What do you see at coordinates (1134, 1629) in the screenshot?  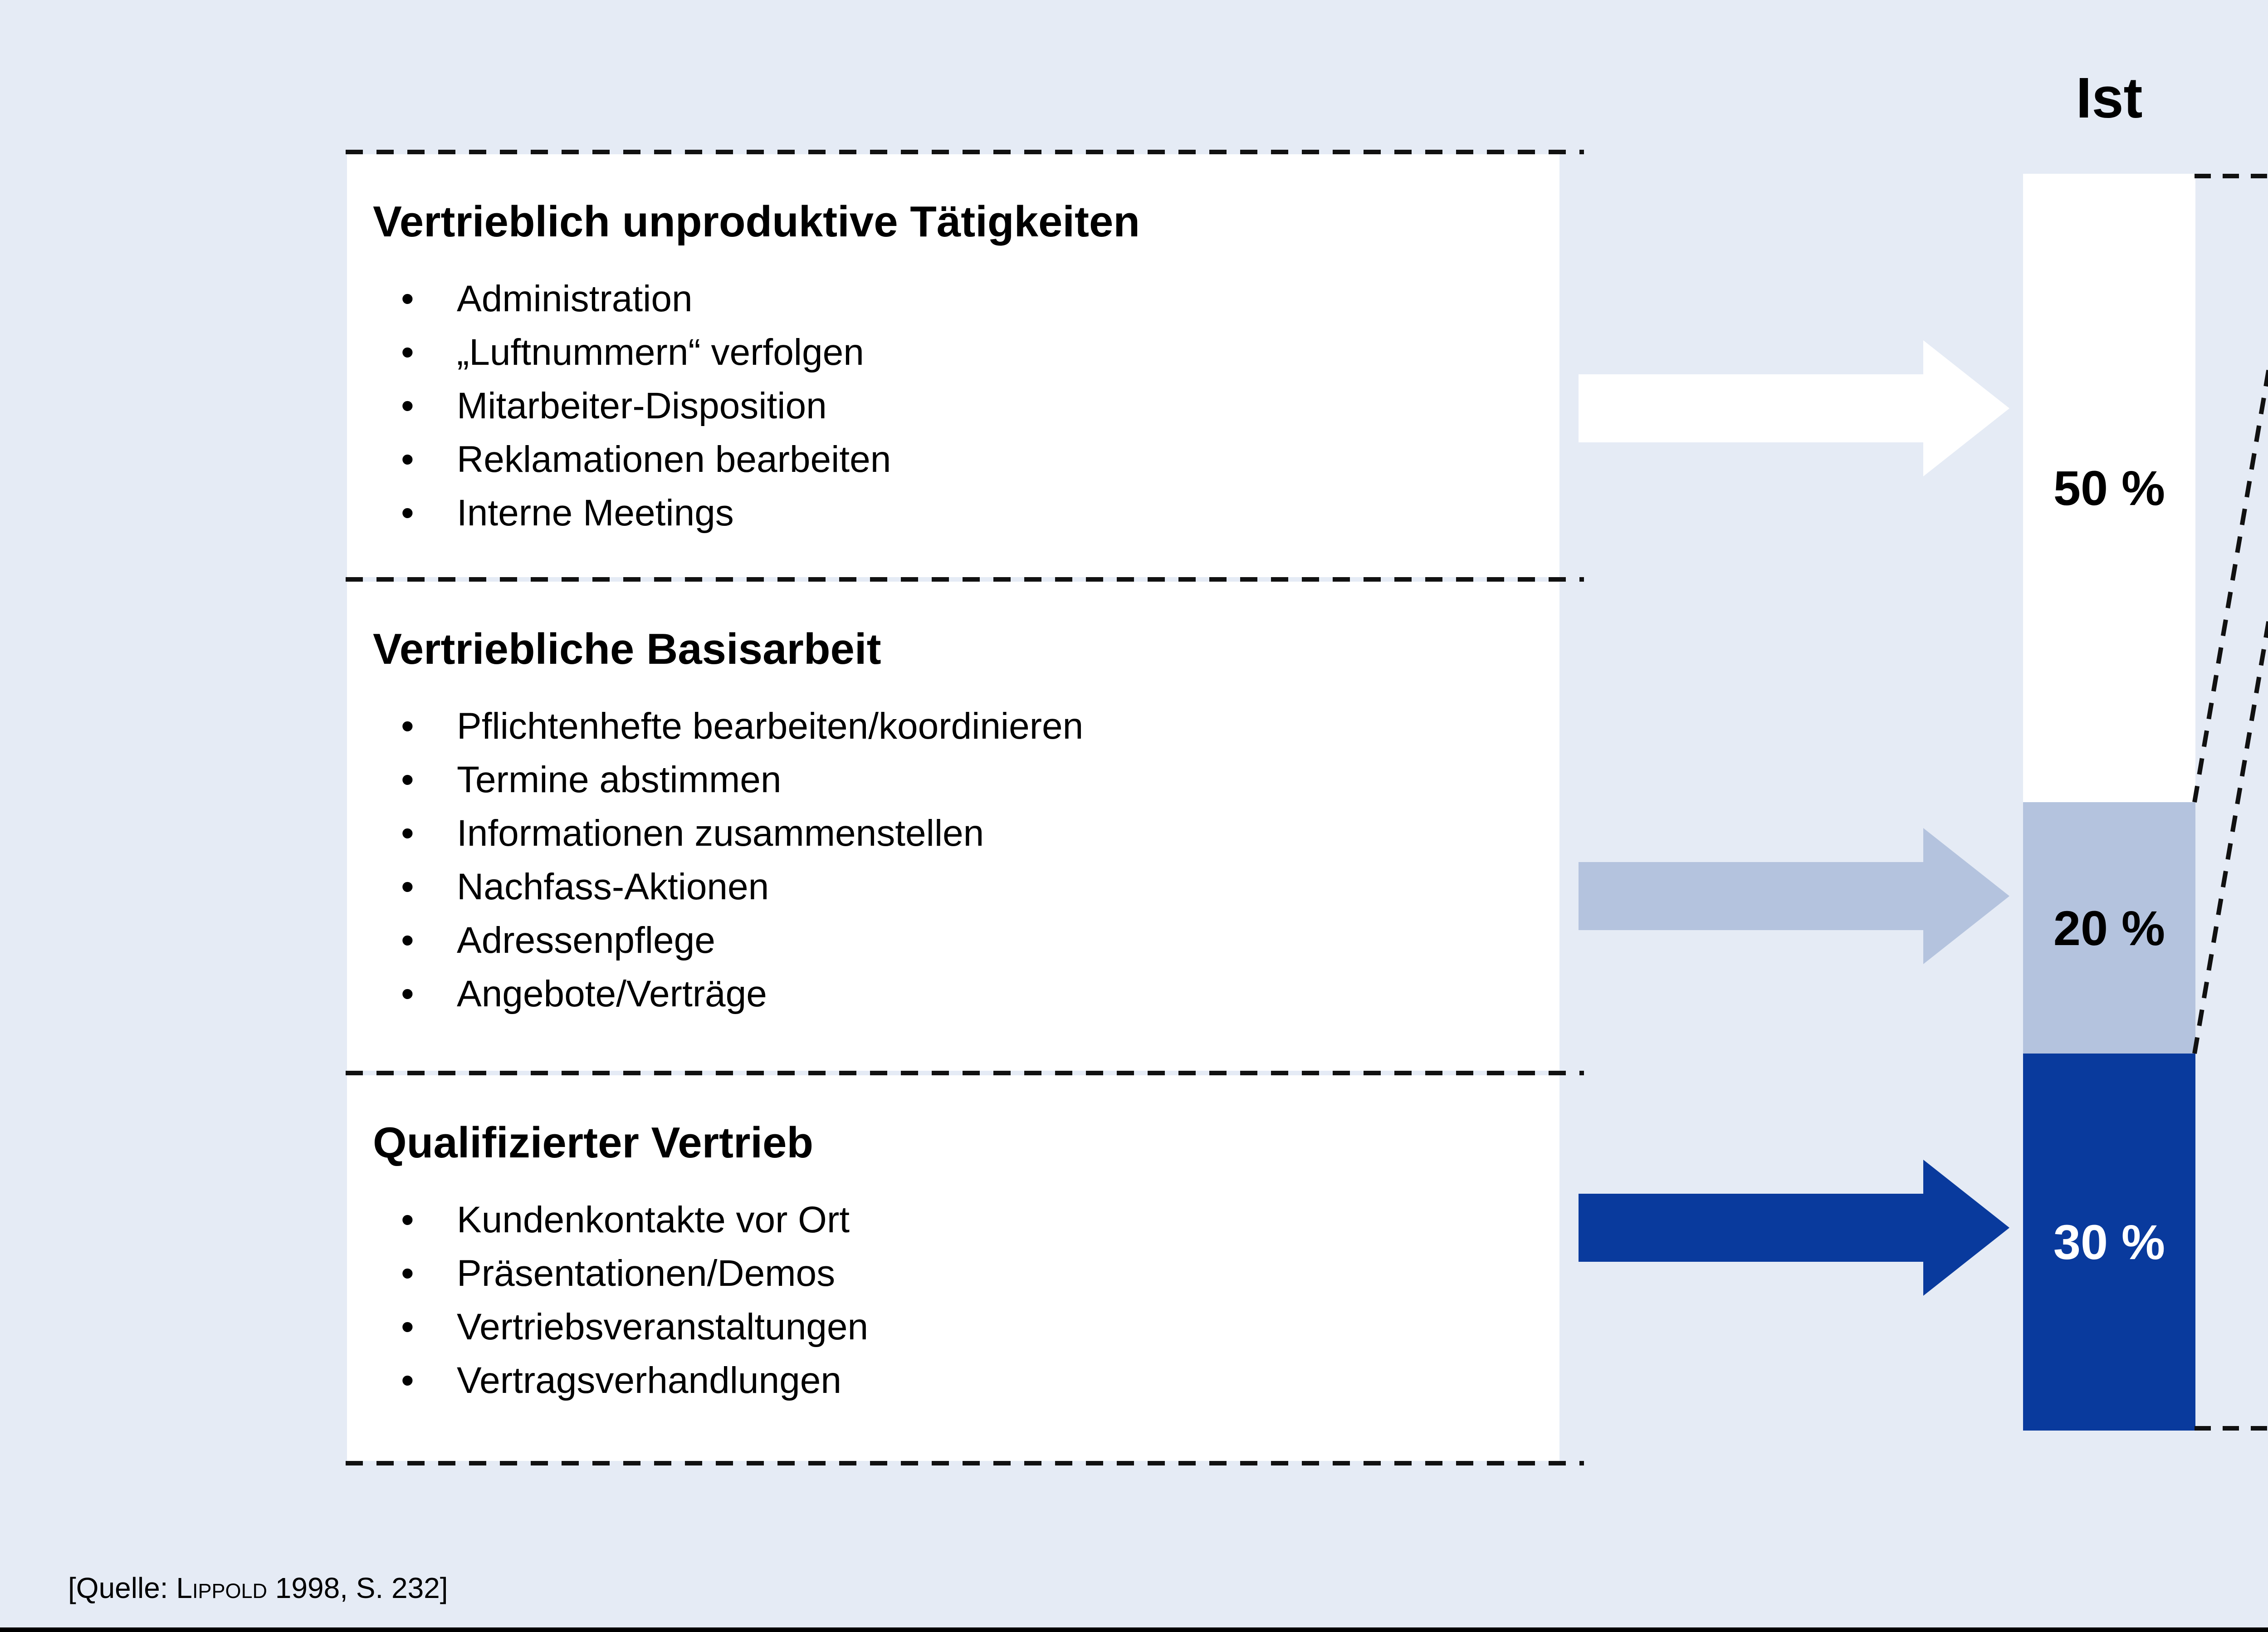 I see `bottom-border` at bounding box center [1134, 1629].